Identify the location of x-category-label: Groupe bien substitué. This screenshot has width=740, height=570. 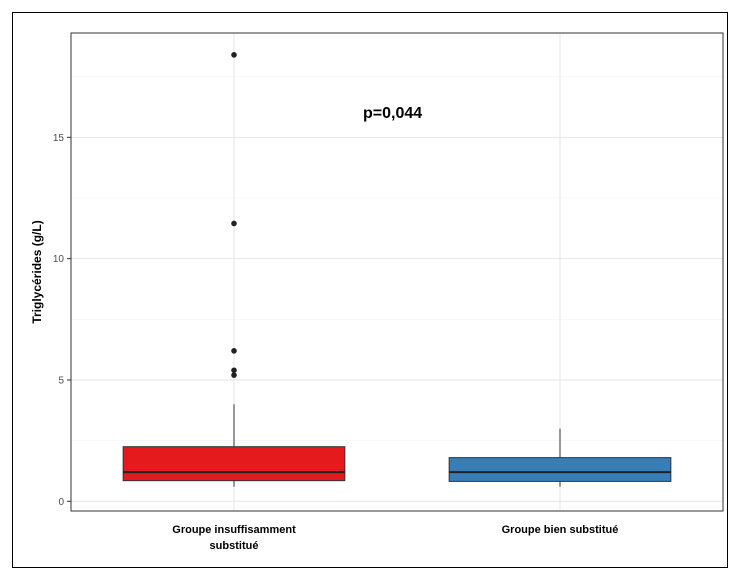
(560, 530).